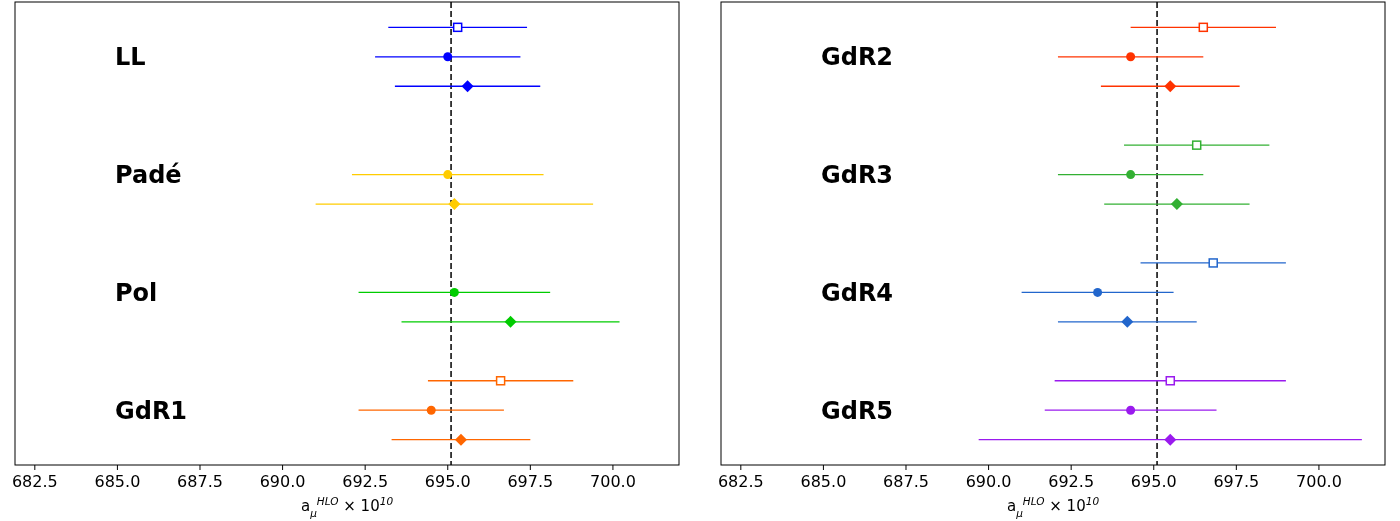 The image size is (1400, 521). I want to click on y-tick-label: GdR1, so click(151, 410).